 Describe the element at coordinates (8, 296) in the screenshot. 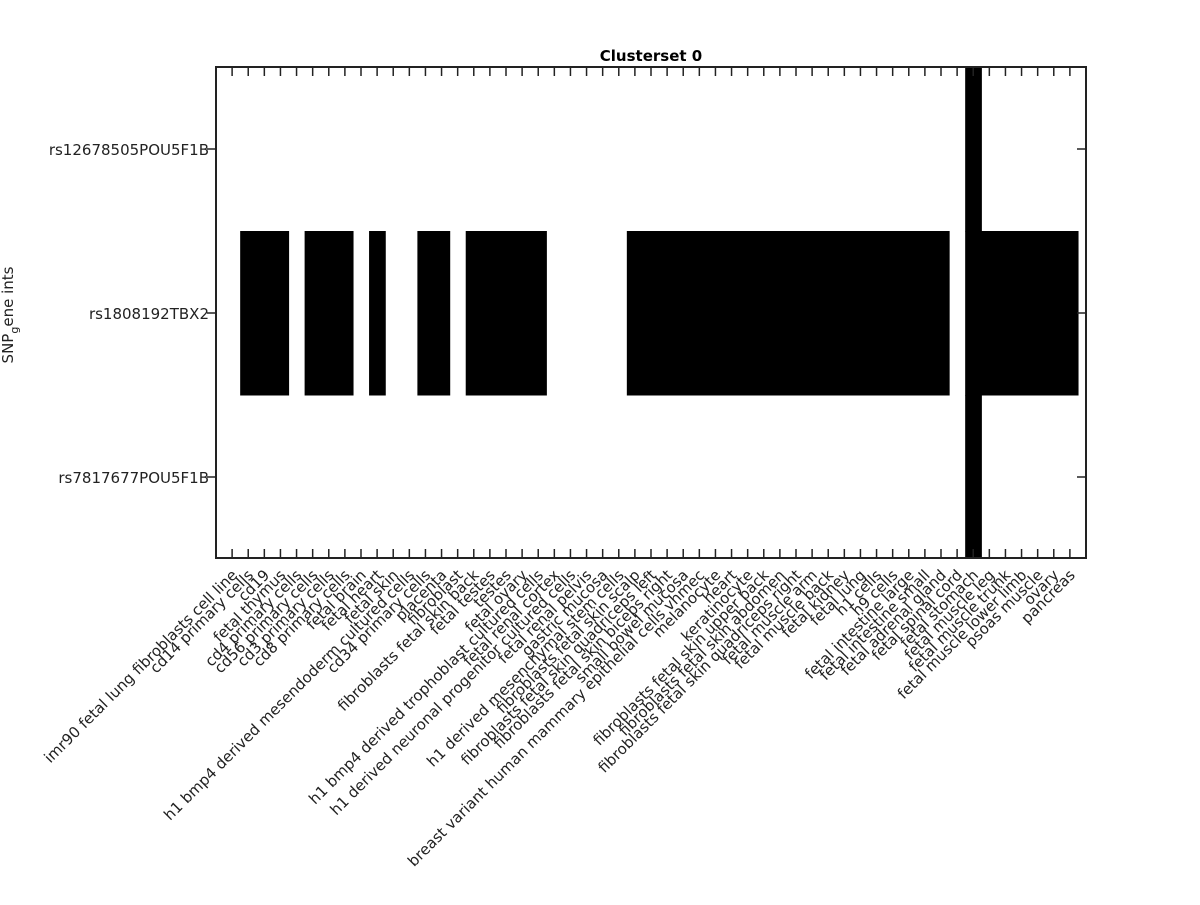

I see `y-axis-label-rest: ene ints` at that location.